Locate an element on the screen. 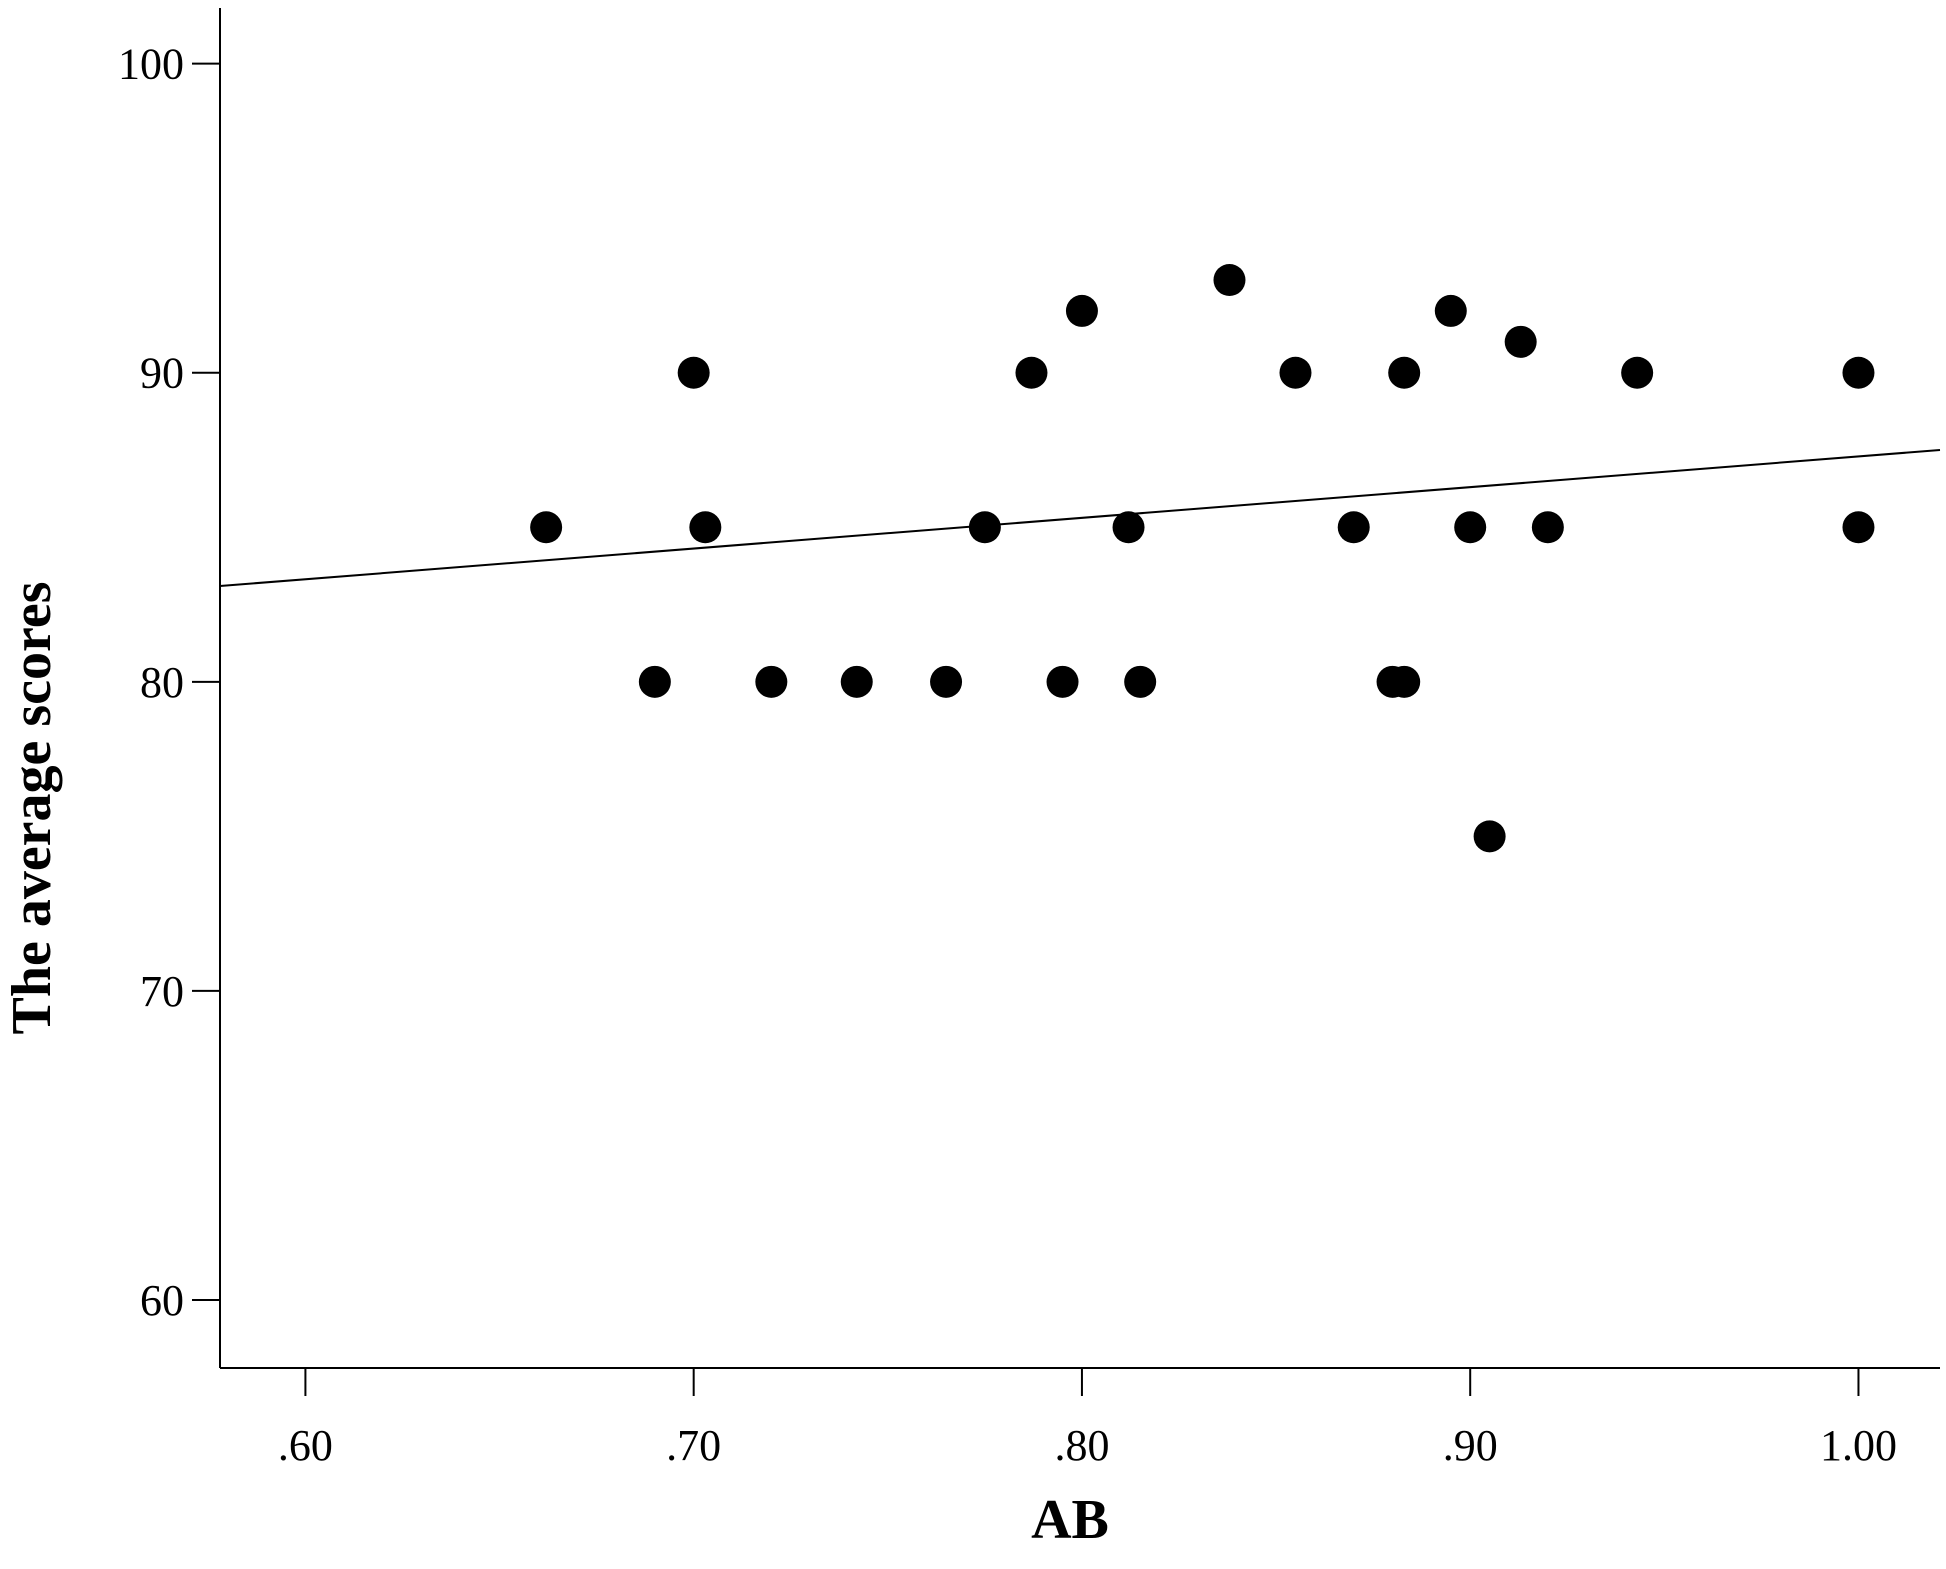 This screenshot has height=1569, width=1946. y-tick-label: 70 is located at coordinates (162, 991).